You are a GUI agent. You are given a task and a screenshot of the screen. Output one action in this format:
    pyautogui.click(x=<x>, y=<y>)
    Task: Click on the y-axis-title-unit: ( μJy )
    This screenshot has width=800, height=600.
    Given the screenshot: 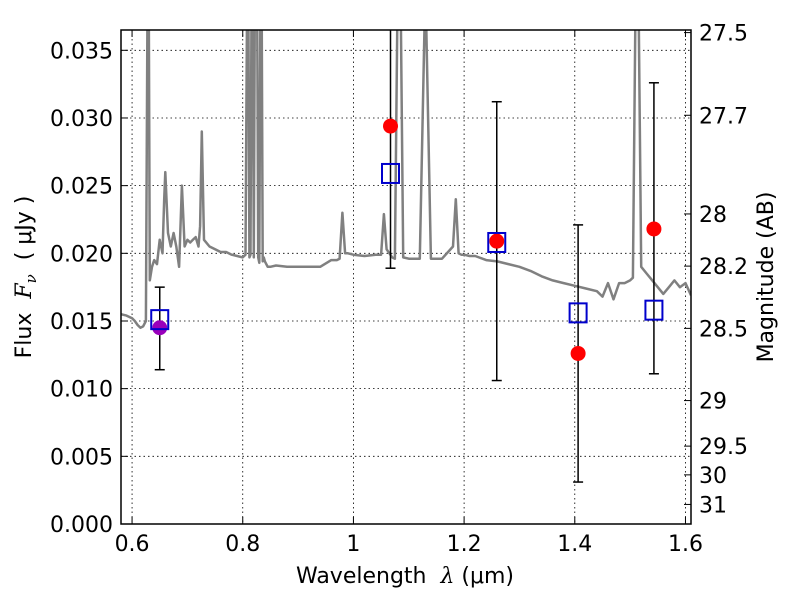 What is the action you would take?
    pyautogui.click(x=24, y=235)
    